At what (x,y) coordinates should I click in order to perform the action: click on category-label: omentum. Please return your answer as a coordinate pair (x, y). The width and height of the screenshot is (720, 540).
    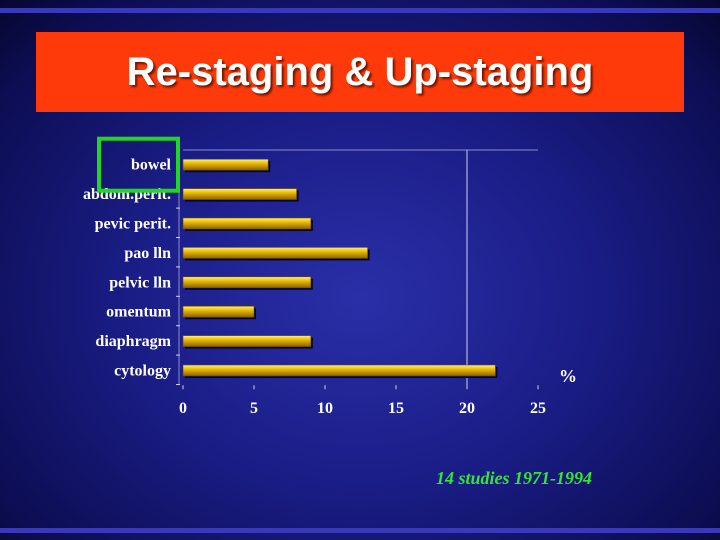
    Looking at the image, I should click on (139, 312).